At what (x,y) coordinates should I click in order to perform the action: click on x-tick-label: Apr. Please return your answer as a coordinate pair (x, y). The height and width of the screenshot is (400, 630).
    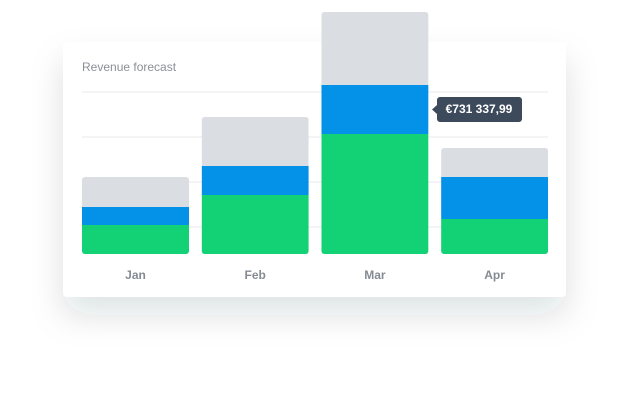
    Looking at the image, I should click on (494, 275).